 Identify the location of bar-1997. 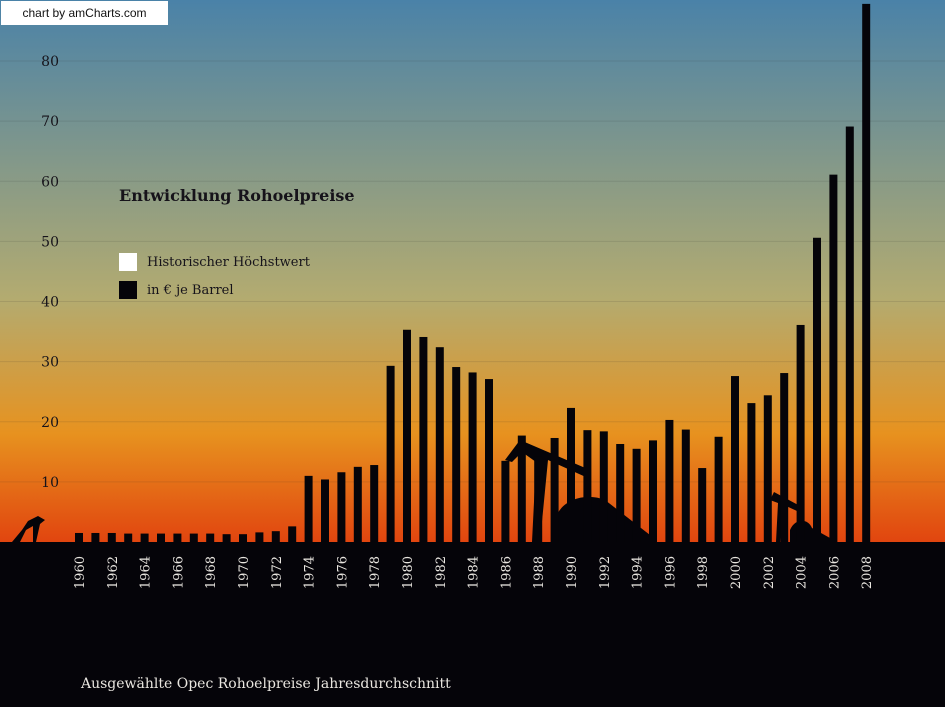
(685, 485).